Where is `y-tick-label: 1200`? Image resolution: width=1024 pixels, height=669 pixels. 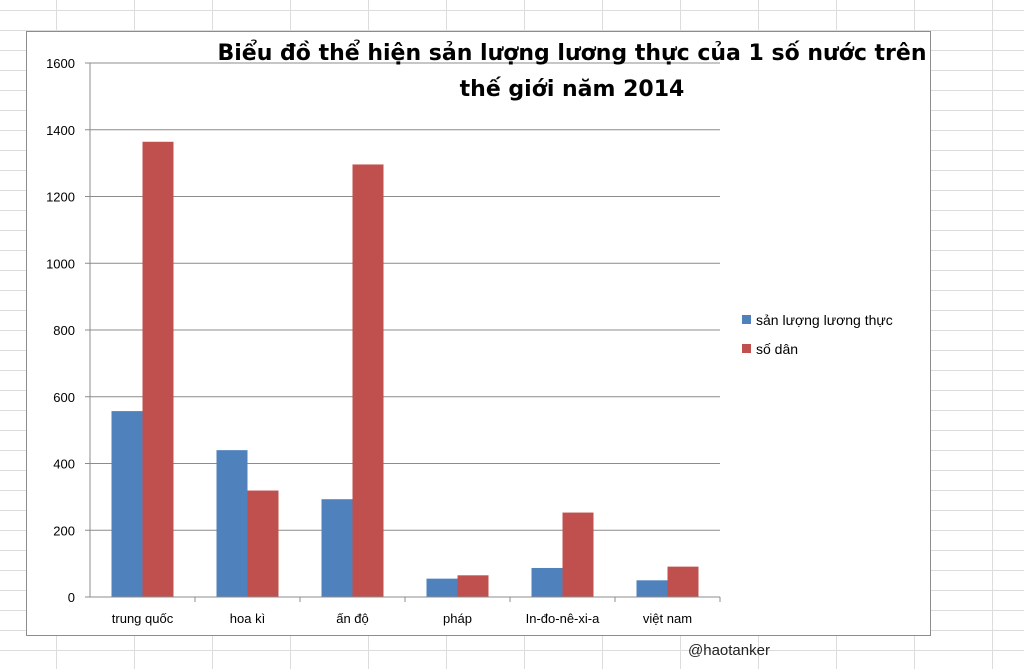 y-tick-label: 1200 is located at coordinates (60, 197).